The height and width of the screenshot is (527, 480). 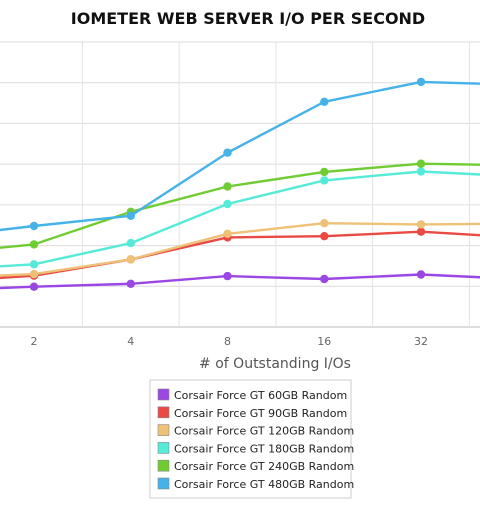 What do you see at coordinates (34, 341) in the screenshot?
I see `x-tick-label: 2` at bounding box center [34, 341].